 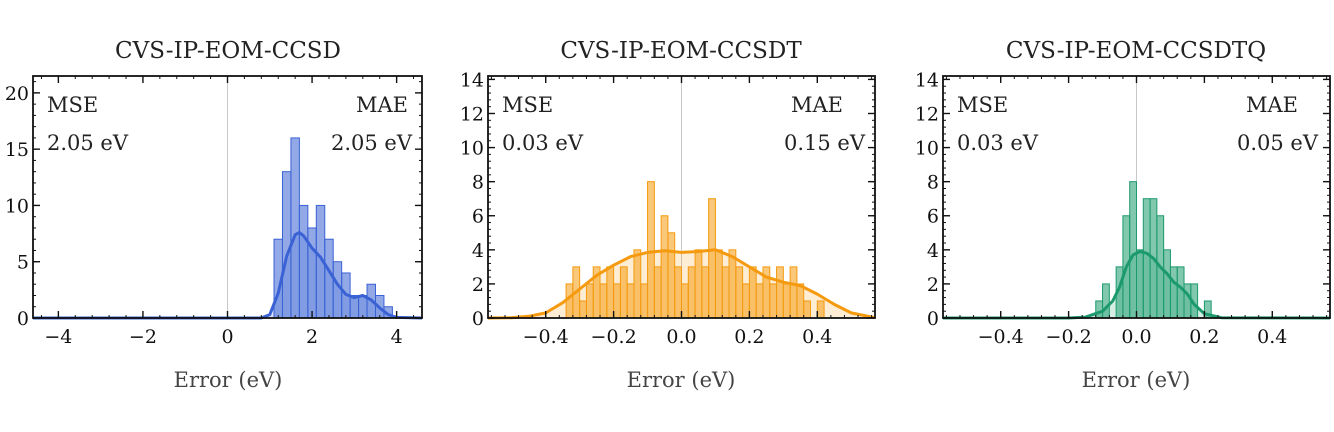 What do you see at coordinates (227, 337) in the screenshot?
I see `x-tick-label: 0` at bounding box center [227, 337].